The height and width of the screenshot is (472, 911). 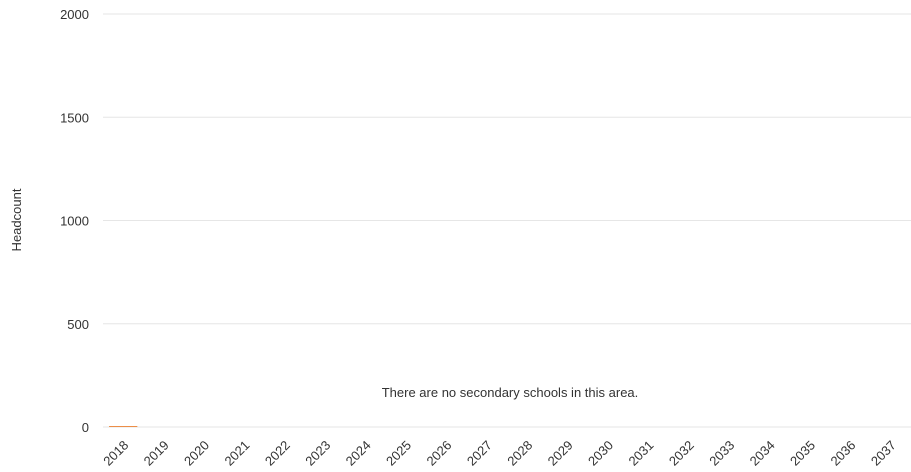 What do you see at coordinates (479, 453) in the screenshot?
I see `x-tick-label: 2027` at bounding box center [479, 453].